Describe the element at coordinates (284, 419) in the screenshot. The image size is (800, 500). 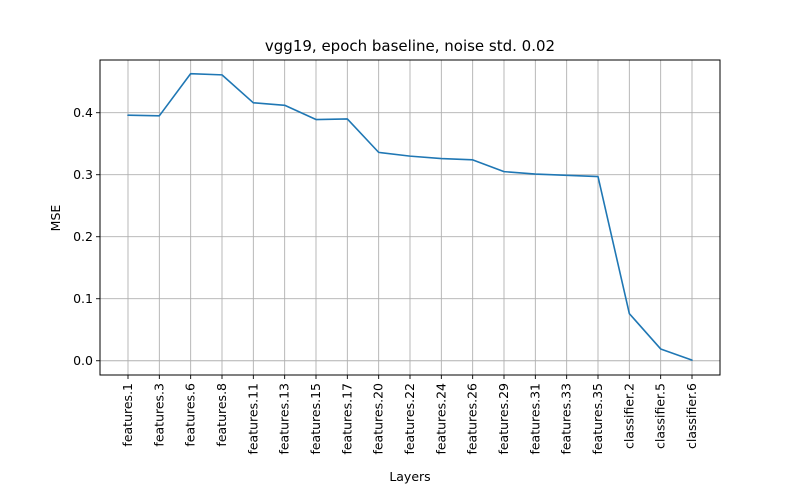
I see `x-tick-label: features.13` at that location.